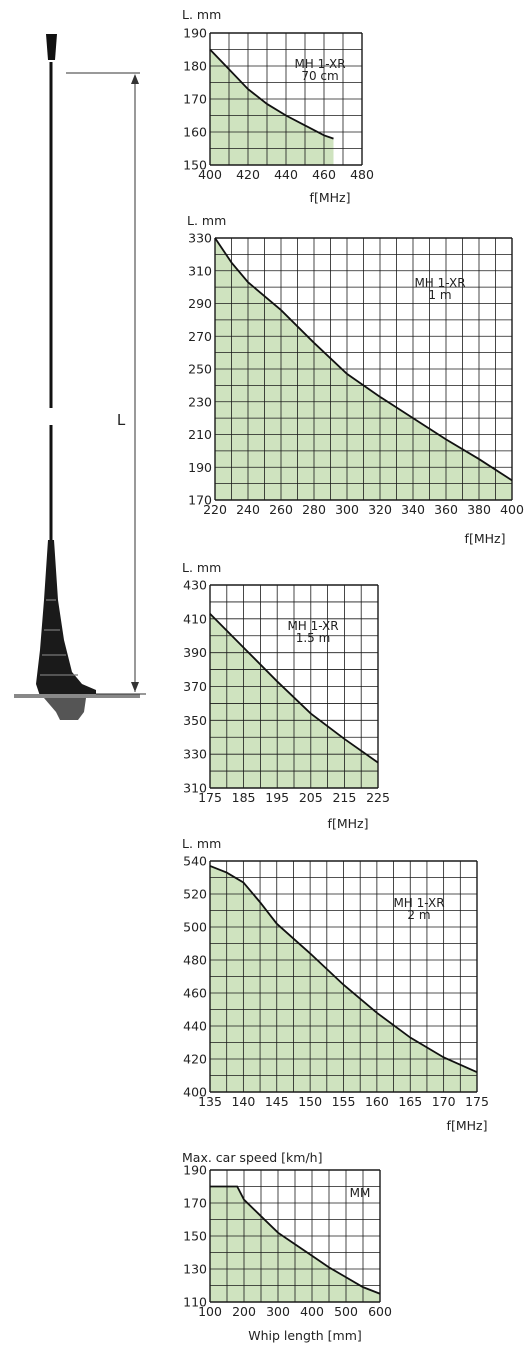 This screenshot has height=1352, width=528. What do you see at coordinates (439, 295) in the screenshot?
I see `chart-annotation: 1 m` at bounding box center [439, 295].